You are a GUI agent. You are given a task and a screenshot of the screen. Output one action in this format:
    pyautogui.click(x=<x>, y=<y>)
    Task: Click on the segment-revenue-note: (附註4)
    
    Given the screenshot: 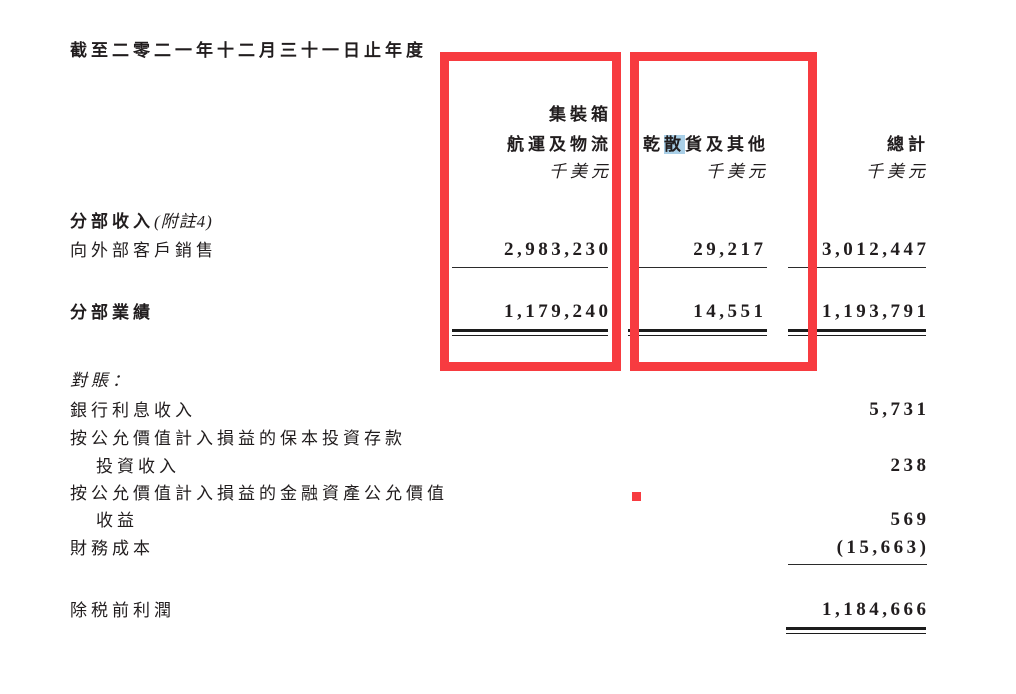 What is the action you would take?
    pyautogui.click(x=183, y=221)
    